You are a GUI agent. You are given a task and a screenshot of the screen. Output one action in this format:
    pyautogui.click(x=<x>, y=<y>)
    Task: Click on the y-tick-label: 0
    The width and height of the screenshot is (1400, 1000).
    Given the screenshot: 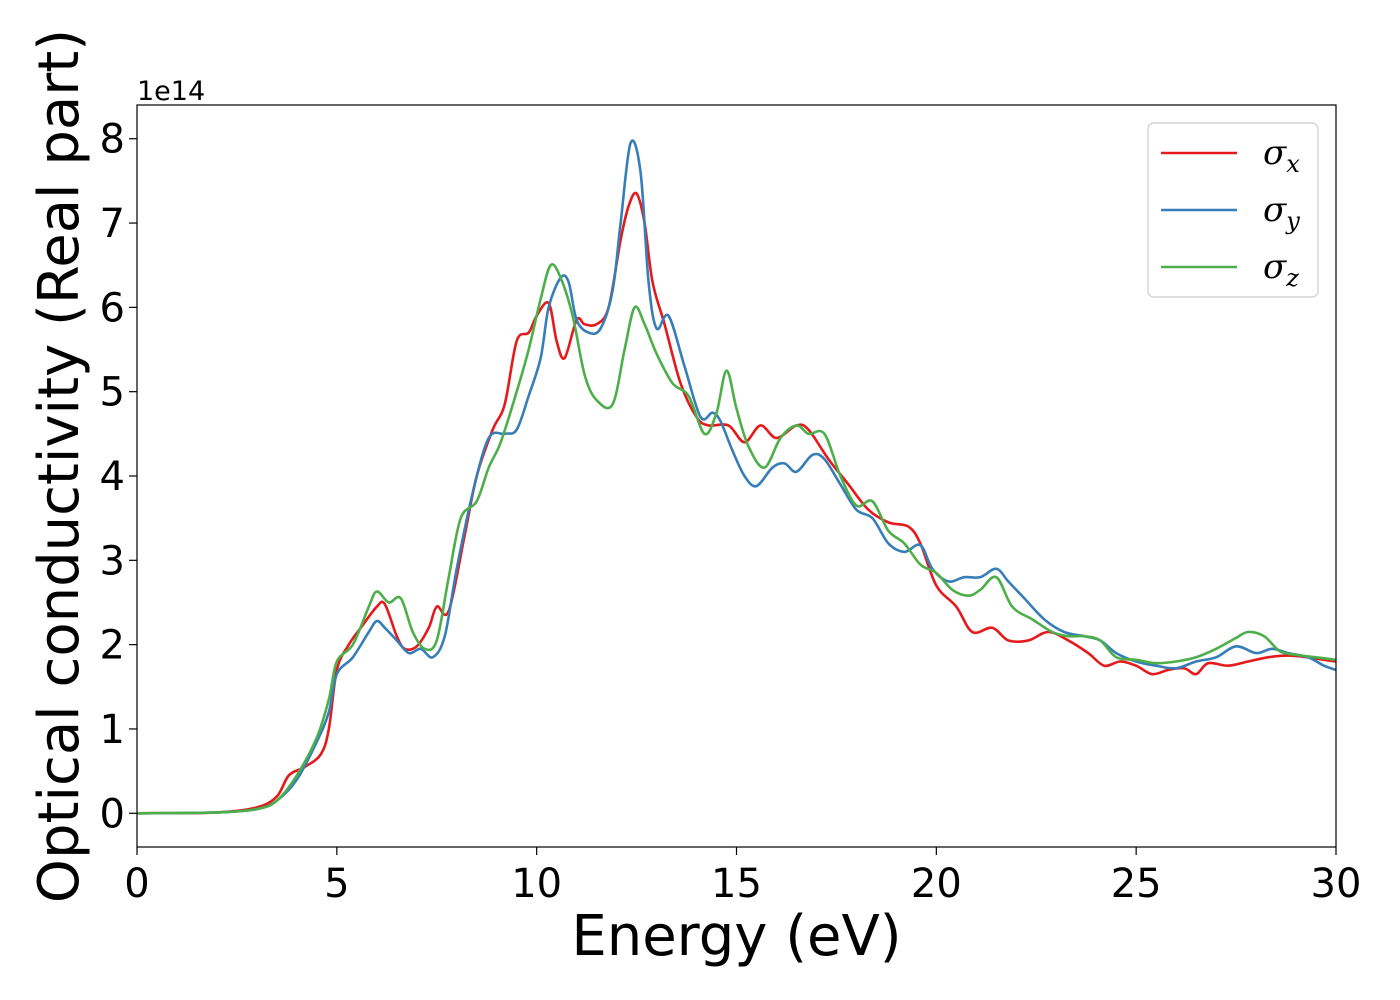 What is the action you would take?
    pyautogui.click(x=112, y=814)
    